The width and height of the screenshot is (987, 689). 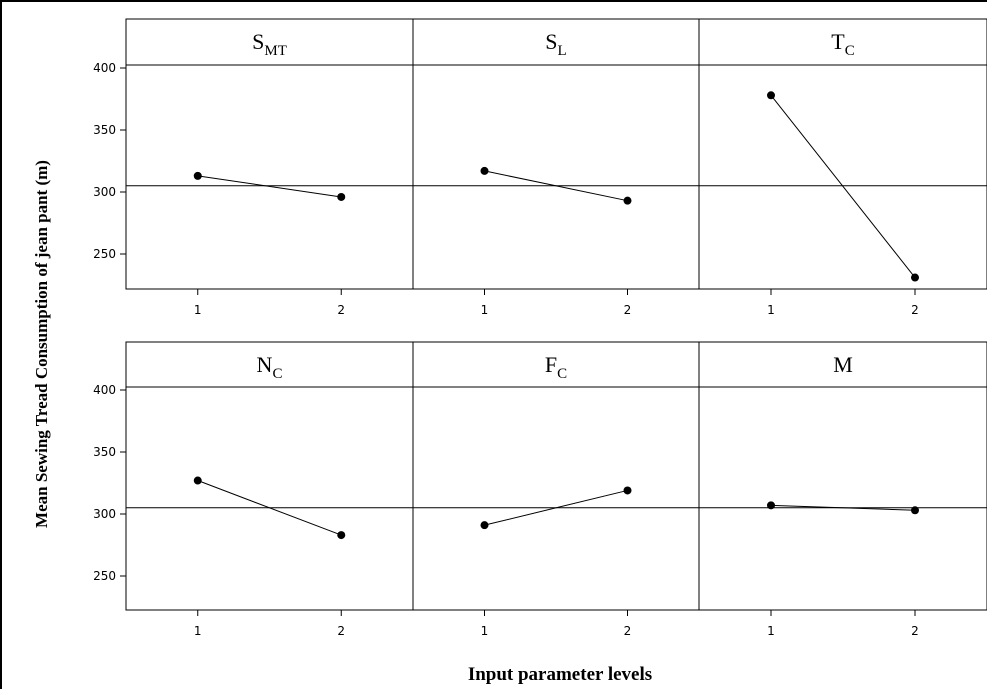 What do you see at coordinates (198, 310) in the screenshot?
I see `panel-0-x-tick-label-1: 1` at bounding box center [198, 310].